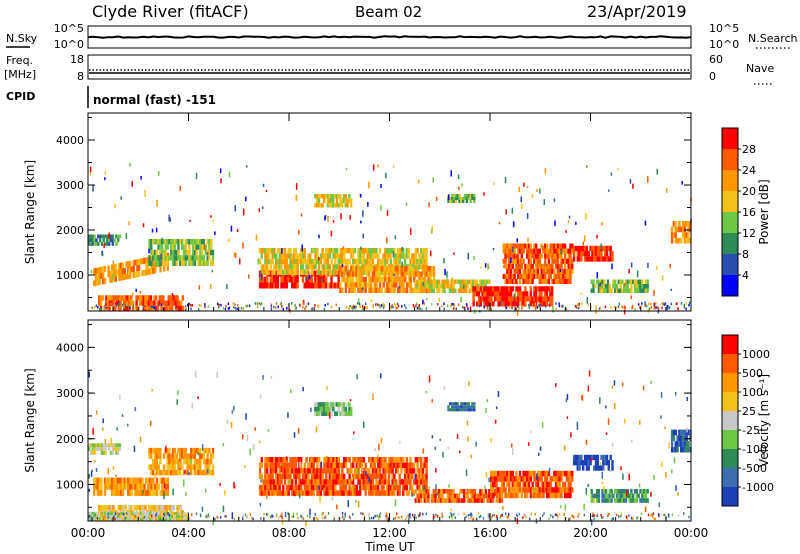  What do you see at coordinates (745, 254) in the screenshot?
I see `power-colorbar-tick: 8` at bounding box center [745, 254].